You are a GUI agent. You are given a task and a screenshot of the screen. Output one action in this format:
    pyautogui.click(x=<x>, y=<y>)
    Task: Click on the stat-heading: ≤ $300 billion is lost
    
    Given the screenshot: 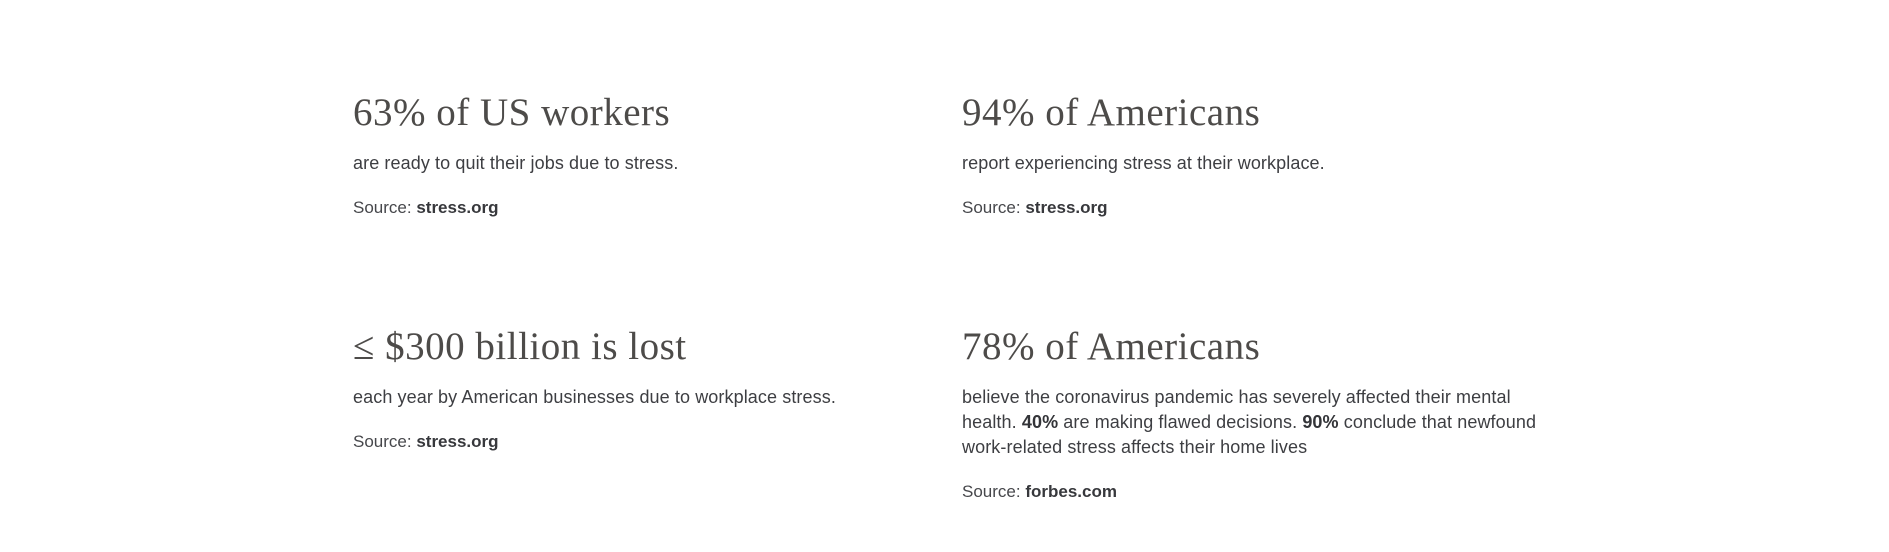 What is the action you would take?
    pyautogui.click(x=520, y=346)
    